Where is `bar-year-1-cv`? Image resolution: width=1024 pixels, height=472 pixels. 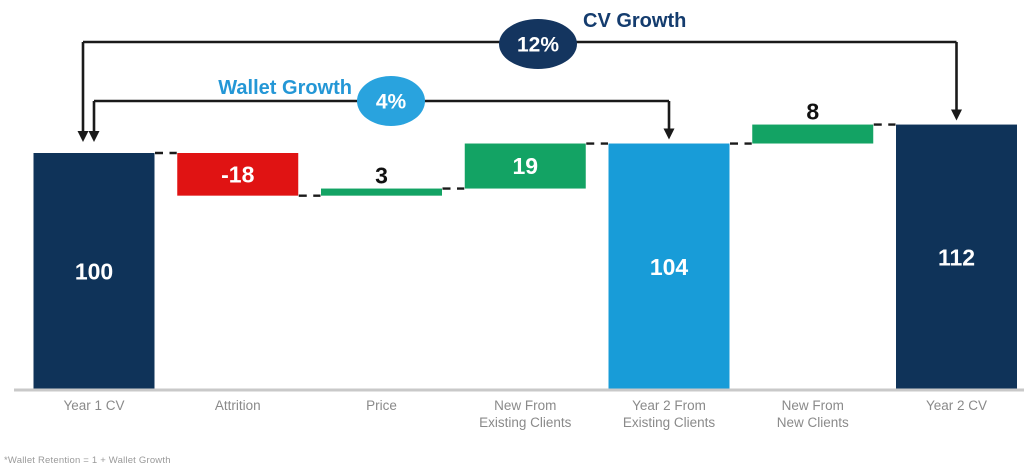 bar-year-1-cv is located at coordinates (94, 271).